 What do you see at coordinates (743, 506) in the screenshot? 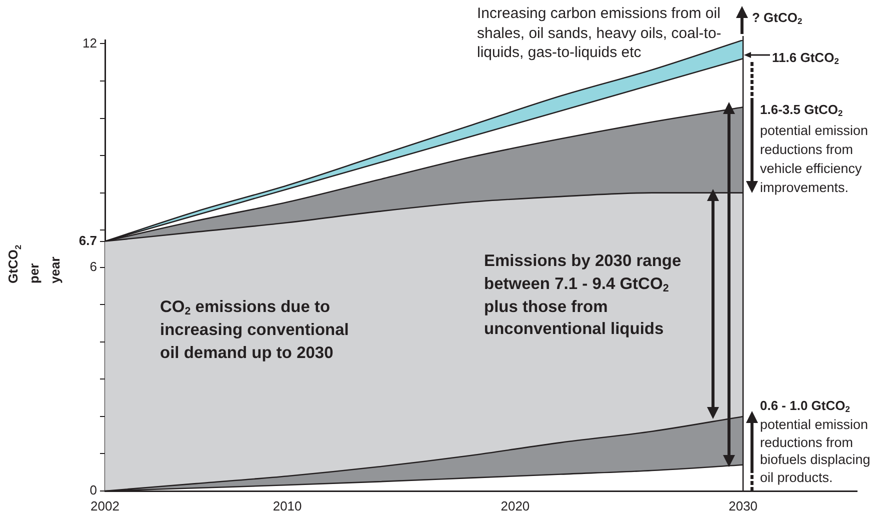
I see `x-tick-label: 2030` at bounding box center [743, 506].